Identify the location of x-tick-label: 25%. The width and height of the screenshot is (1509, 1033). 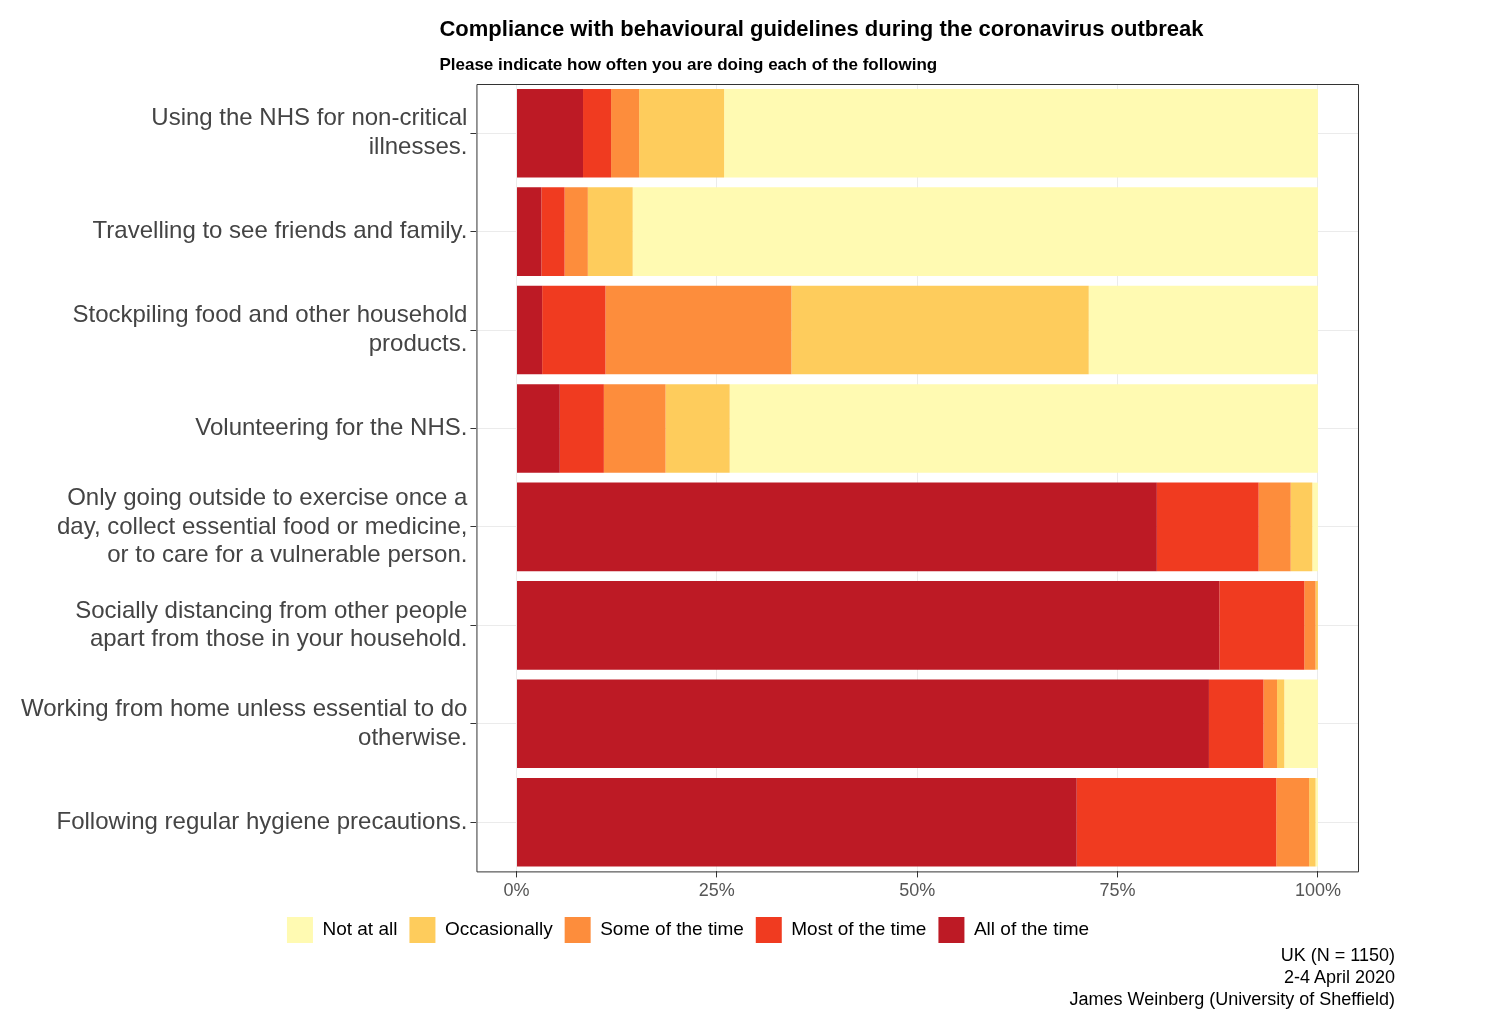
(716, 890).